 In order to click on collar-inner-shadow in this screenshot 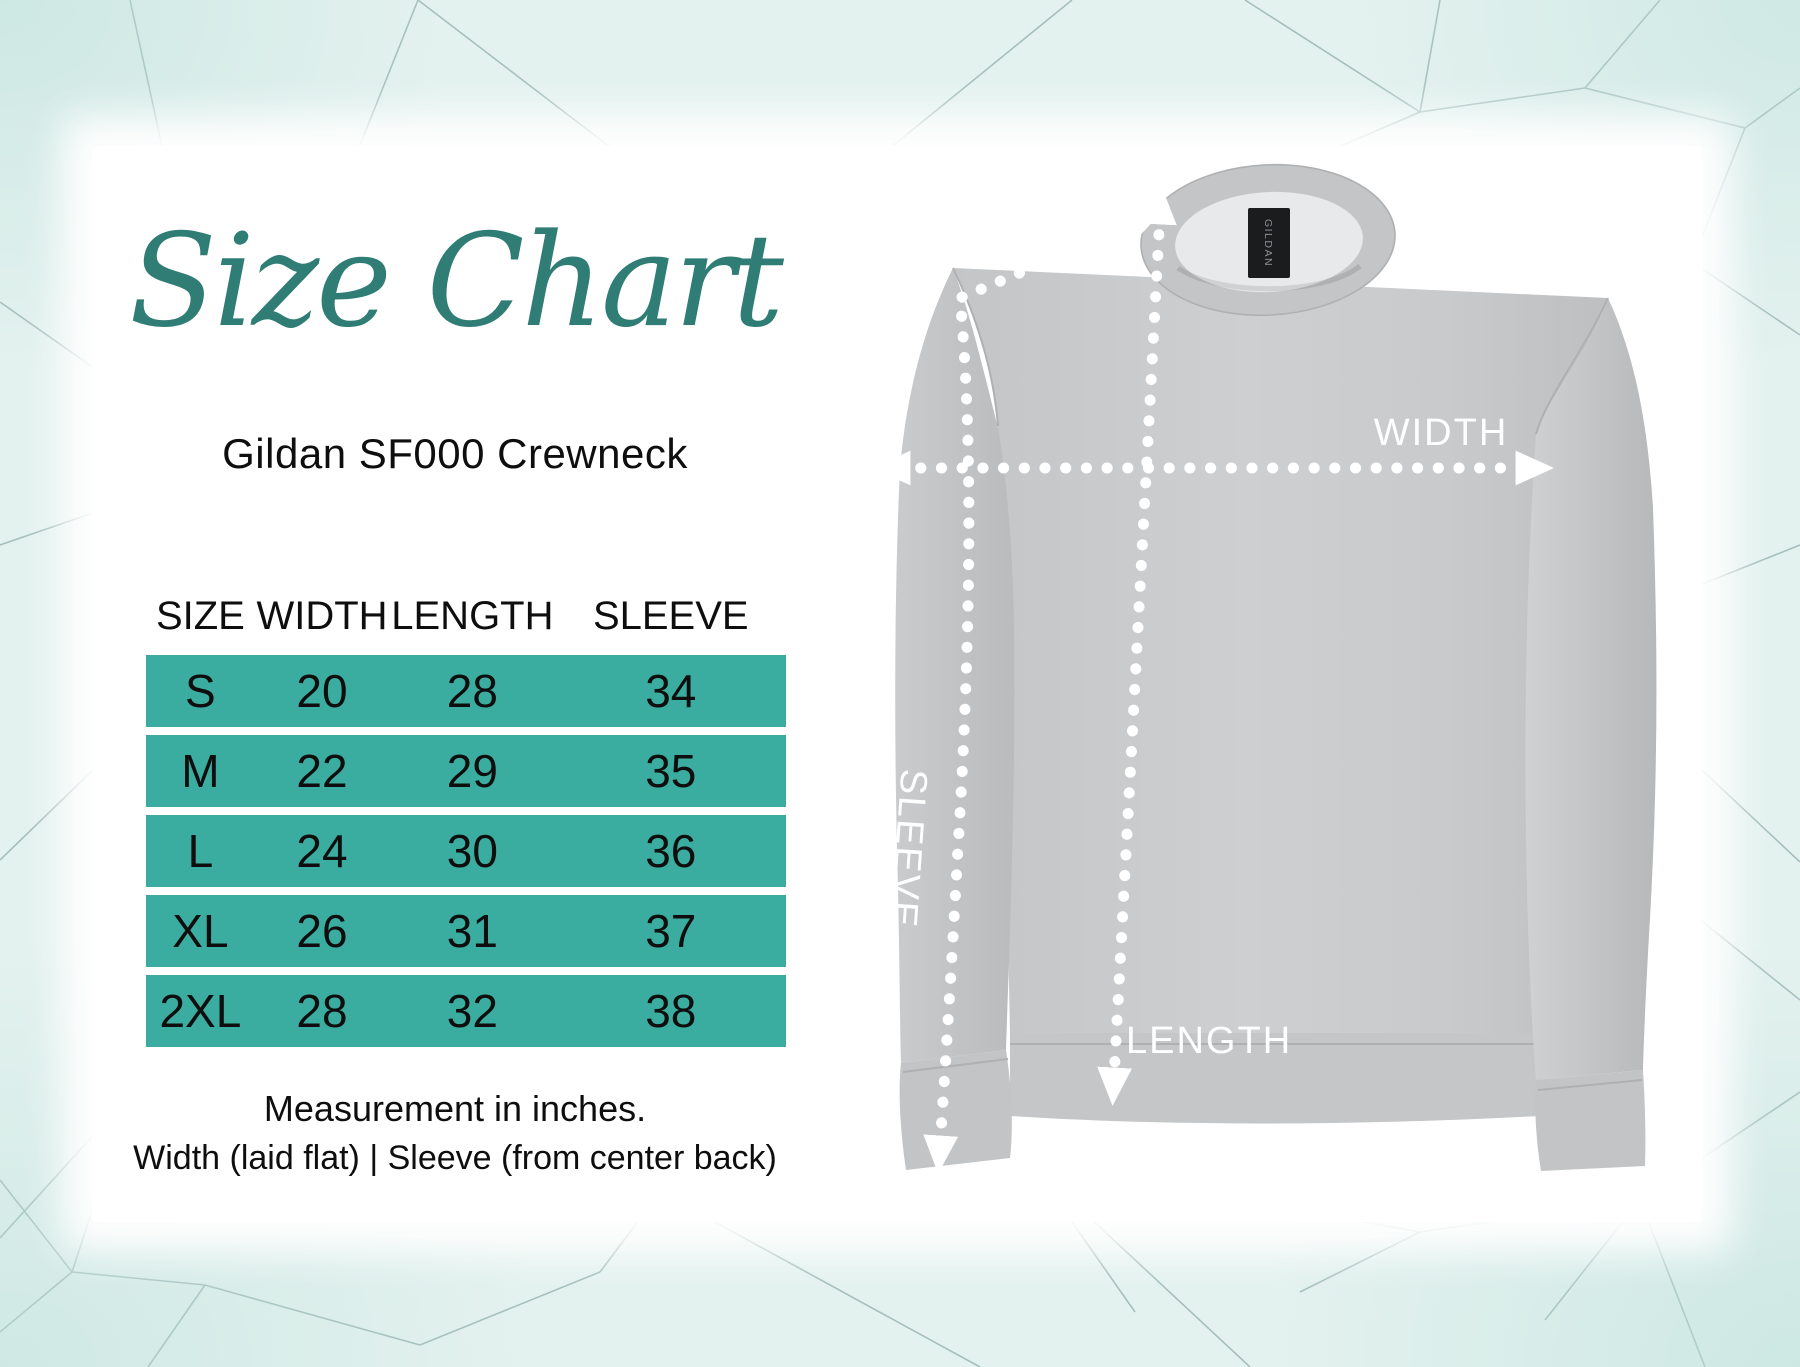, I will do `click(1269, 278)`.